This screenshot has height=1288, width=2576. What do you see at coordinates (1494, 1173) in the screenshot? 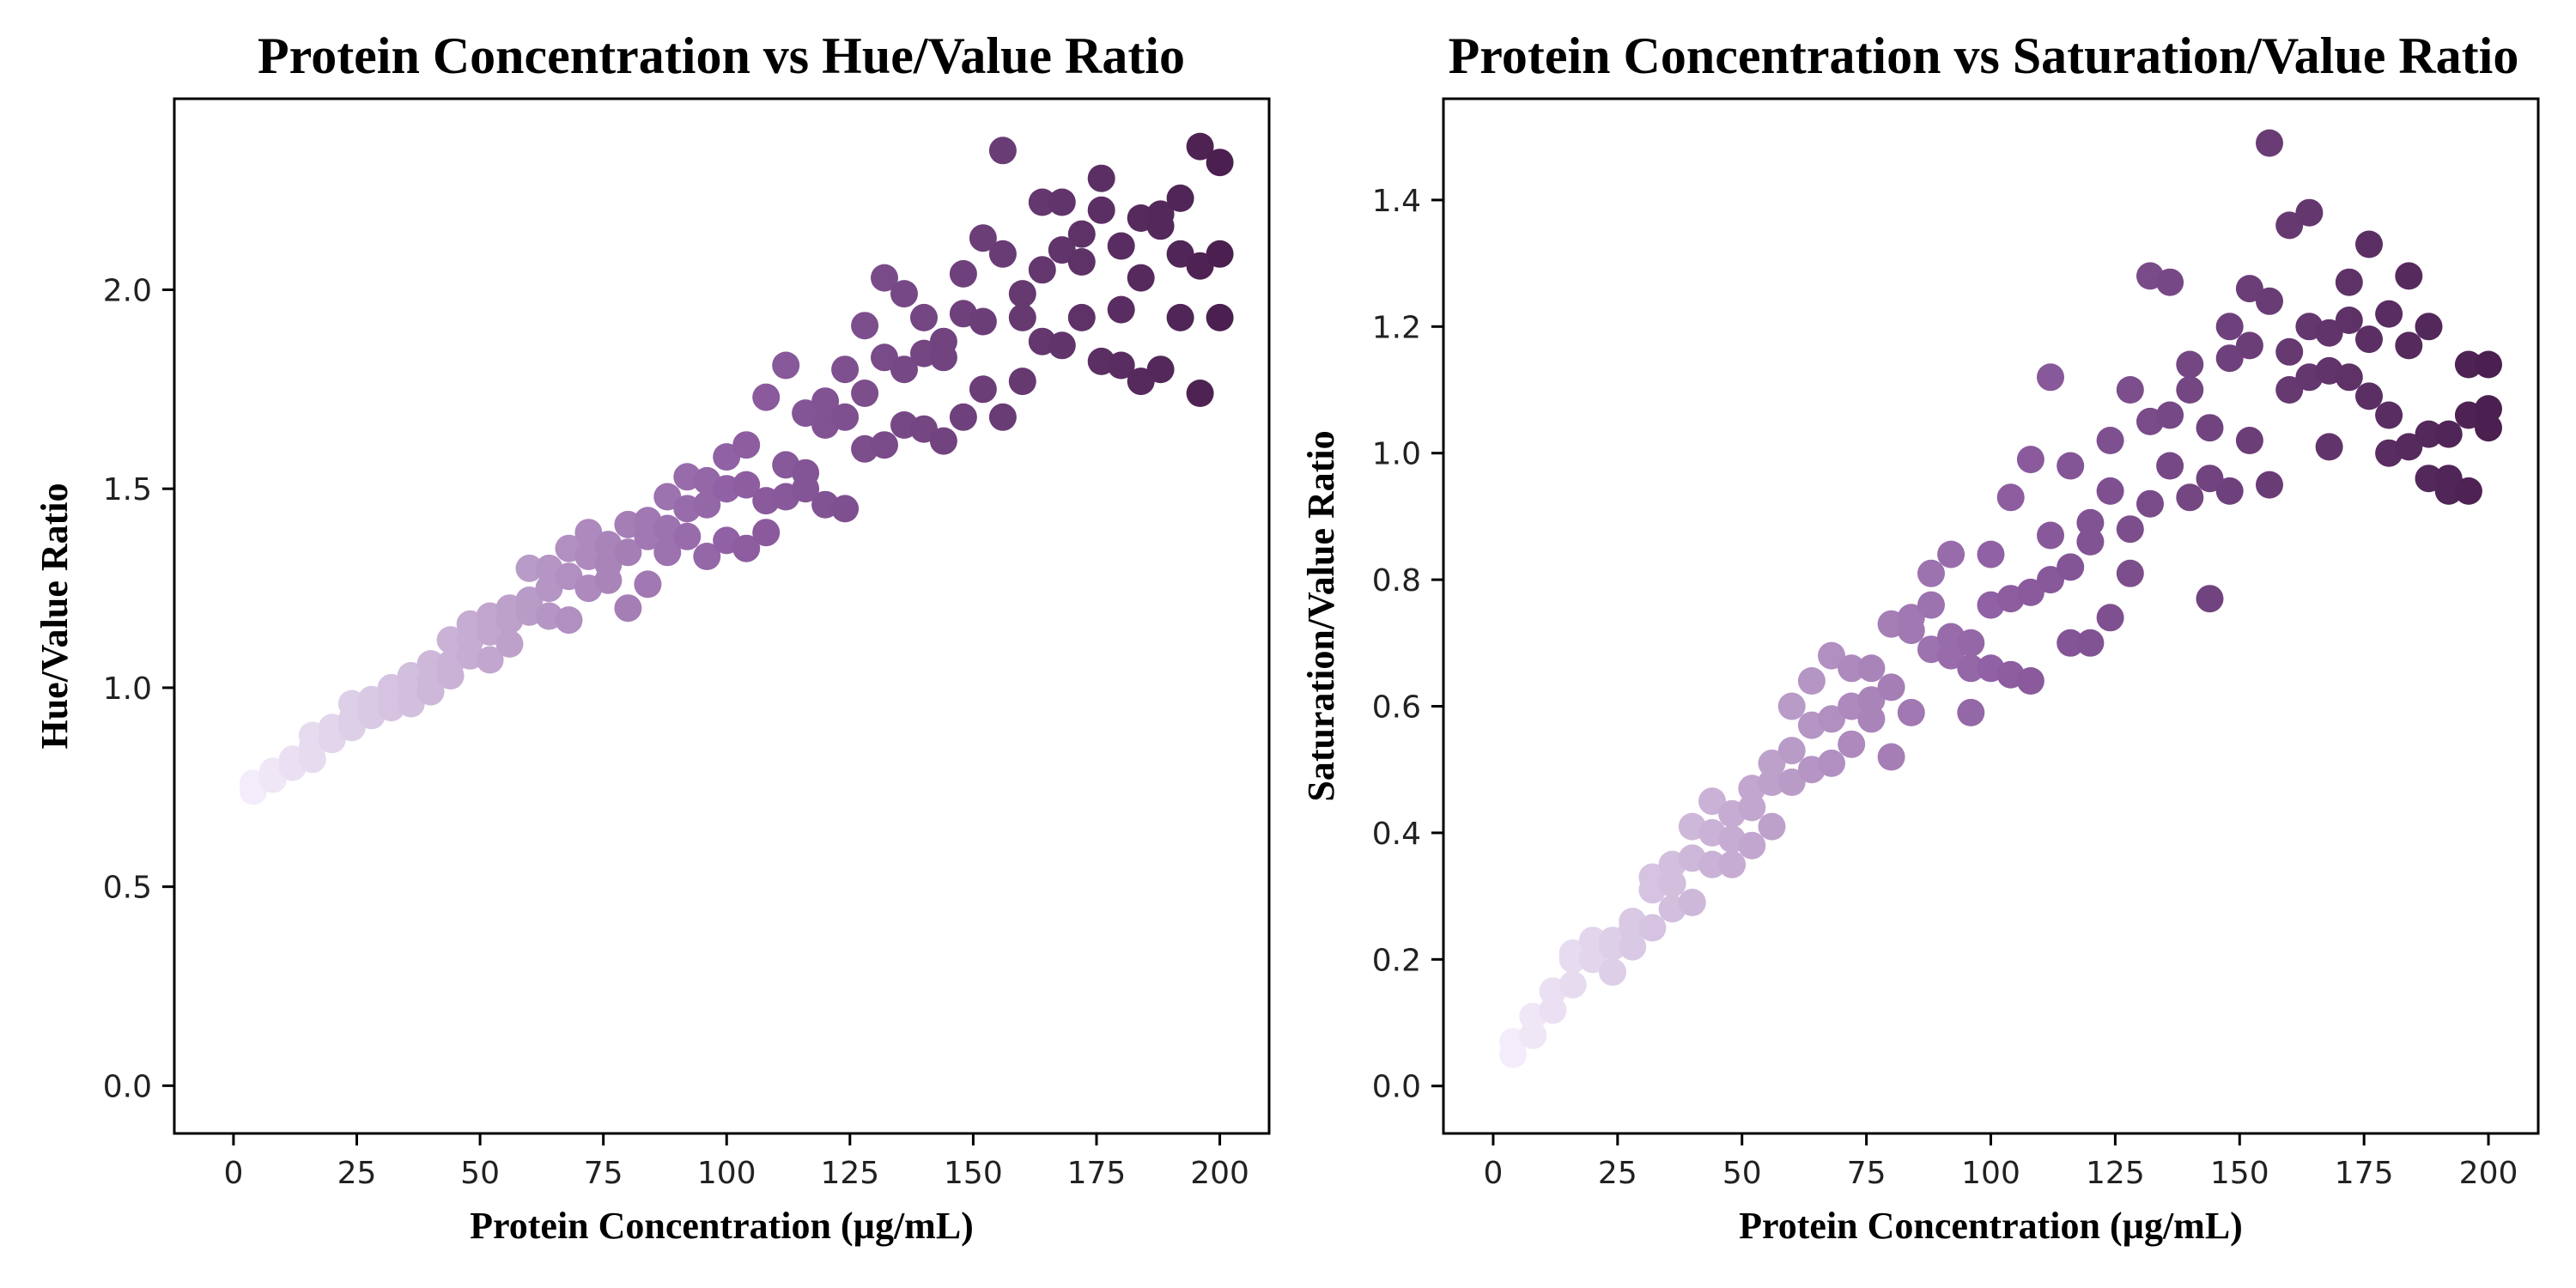
I see `x-tick-label: 0` at bounding box center [1494, 1173].